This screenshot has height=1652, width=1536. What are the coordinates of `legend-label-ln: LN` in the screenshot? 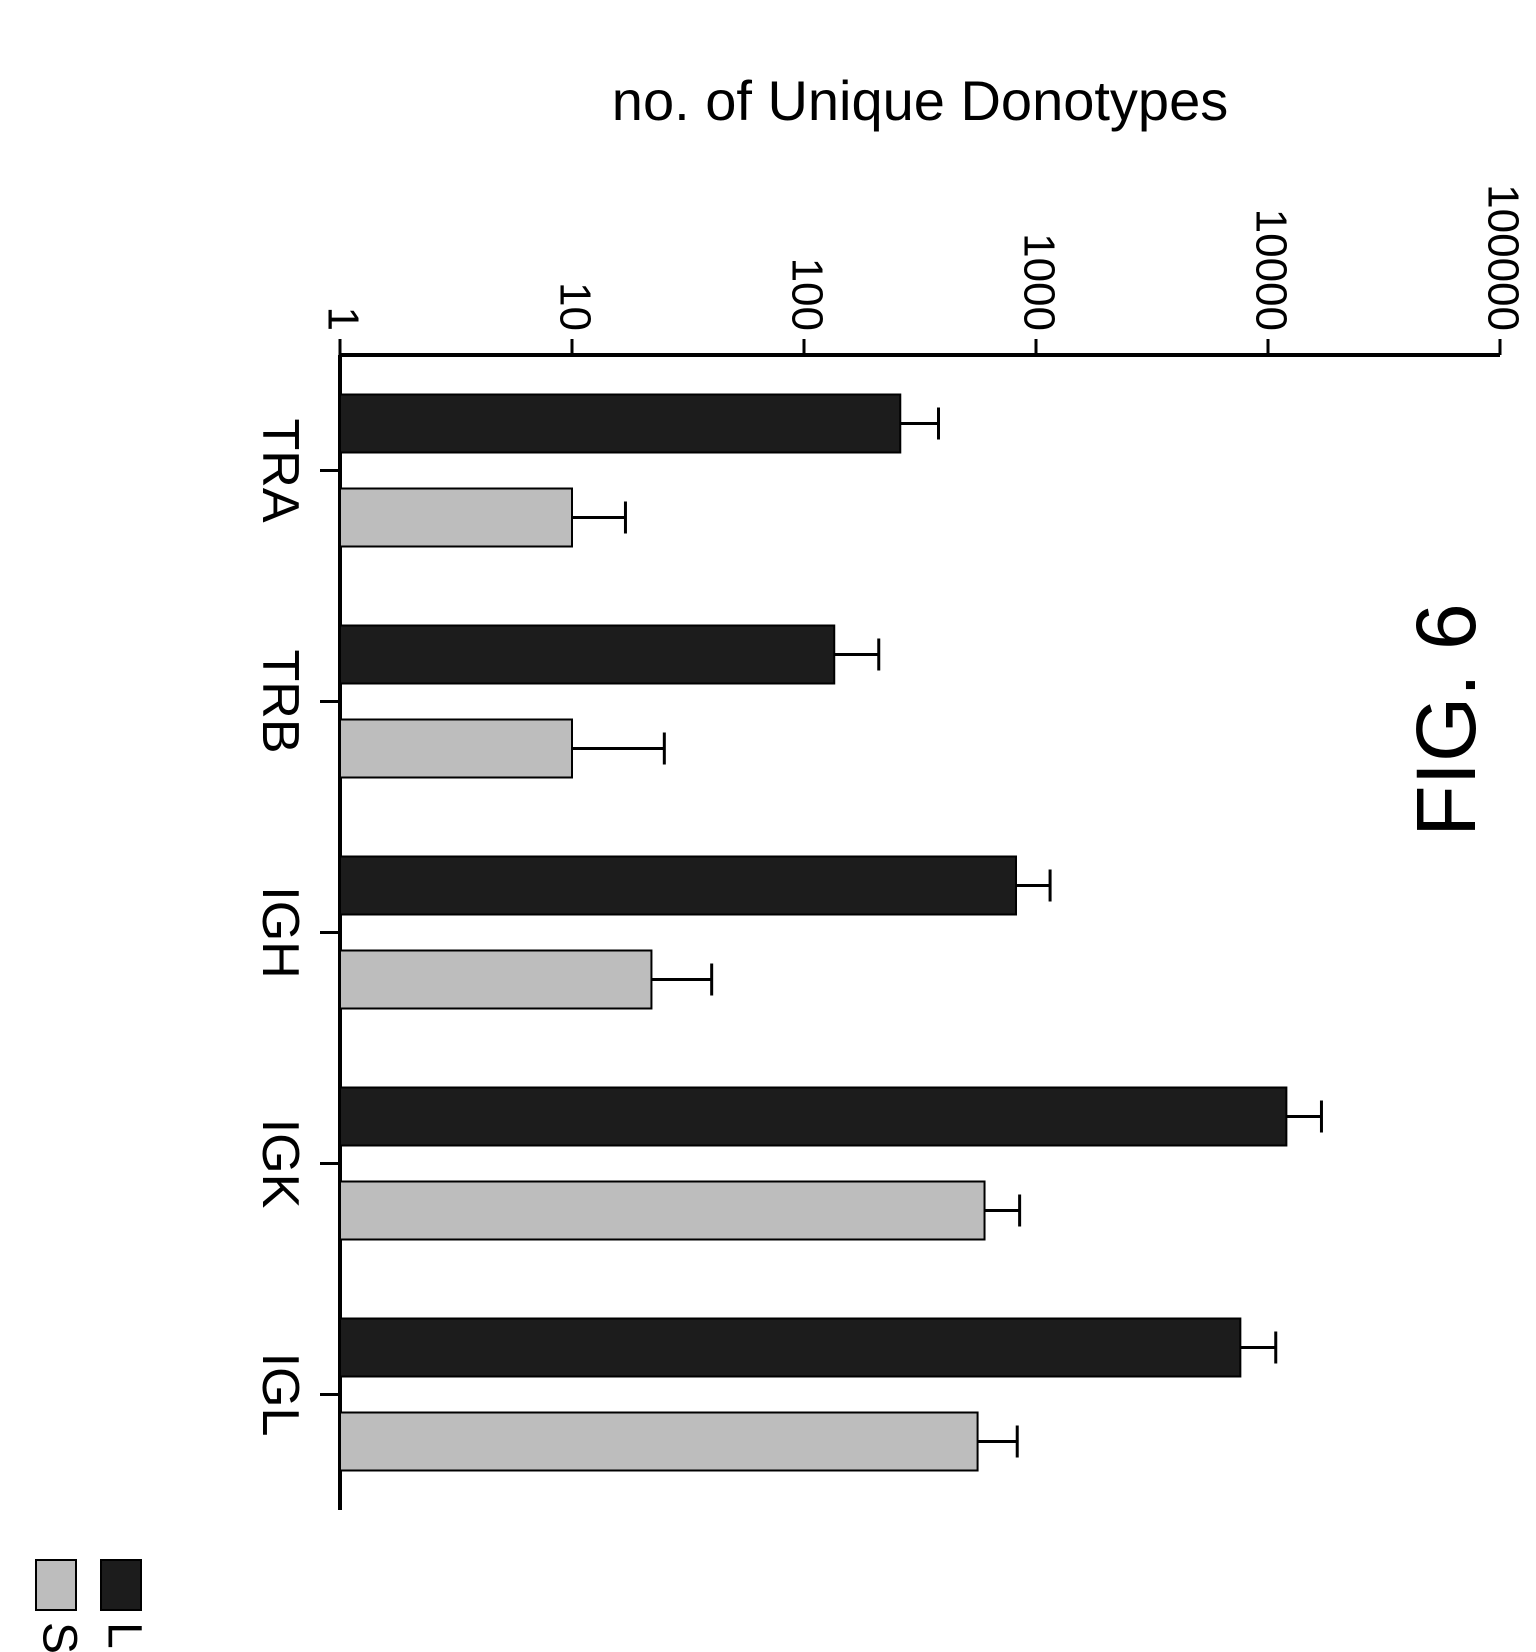 It's located at (123, 1637).